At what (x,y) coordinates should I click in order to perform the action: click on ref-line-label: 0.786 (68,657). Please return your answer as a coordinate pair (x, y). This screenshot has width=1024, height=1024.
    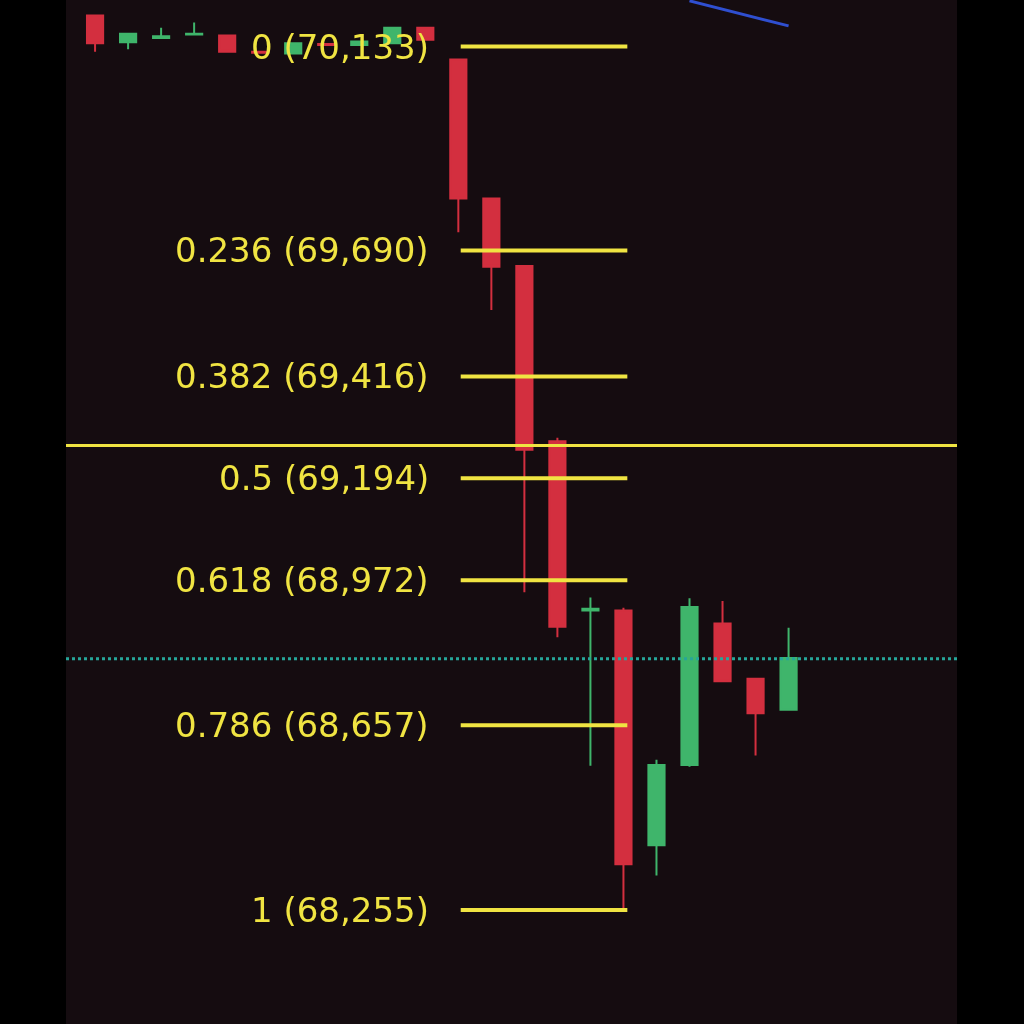
    Looking at the image, I should click on (302, 725).